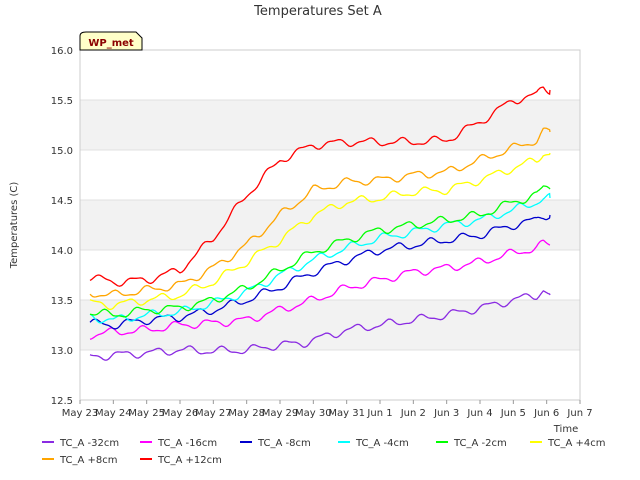 The width and height of the screenshot is (640, 480). Describe the element at coordinates (213, 413) in the screenshot. I see `x-tick-label: May 27` at that location.